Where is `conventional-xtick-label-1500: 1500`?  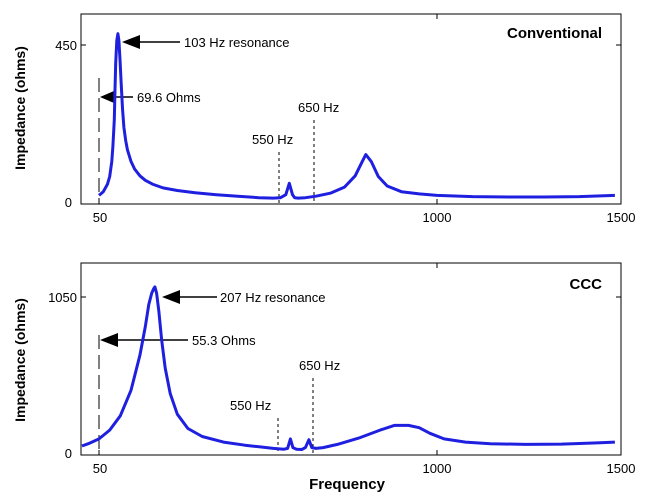
conventional-xtick-label-1500: 1500 is located at coordinates (621, 217).